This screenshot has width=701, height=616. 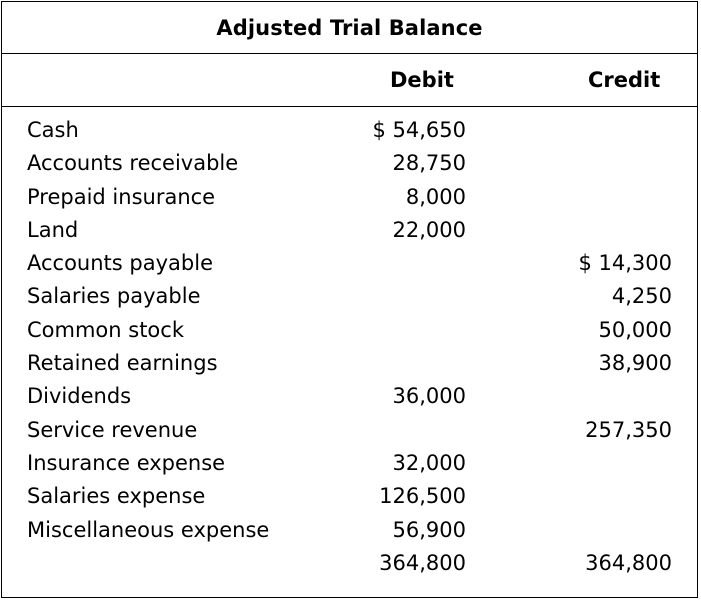 What do you see at coordinates (422, 496) in the screenshot?
I see `debit-amount: 126,500` at bounding box center [422, 496].